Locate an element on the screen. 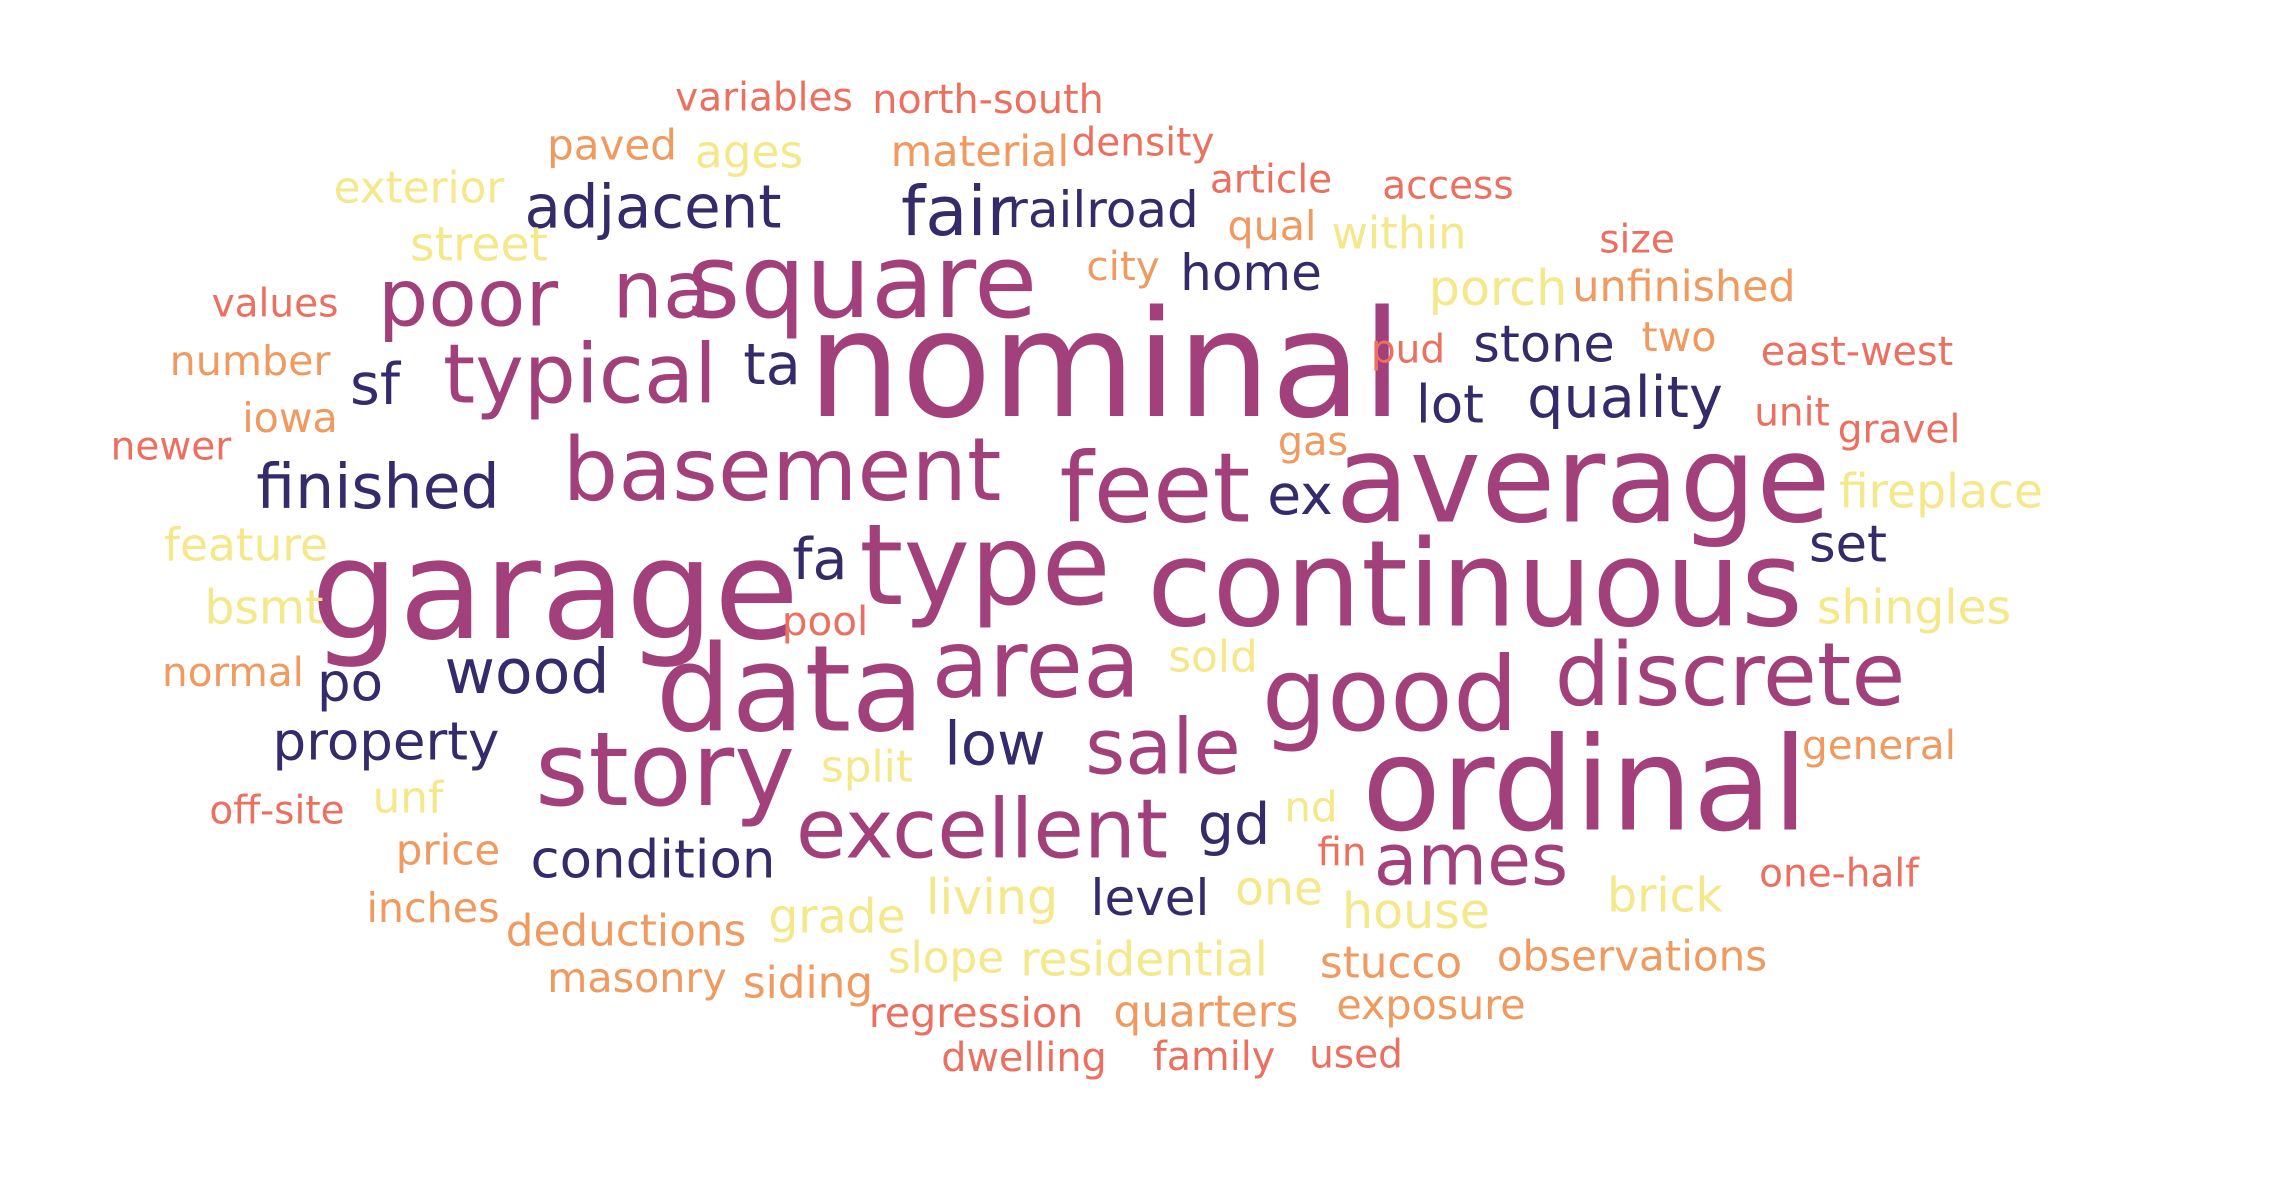 The image size is (2276, 1200). word-quality: quality is located at coordinates (1625, 398).